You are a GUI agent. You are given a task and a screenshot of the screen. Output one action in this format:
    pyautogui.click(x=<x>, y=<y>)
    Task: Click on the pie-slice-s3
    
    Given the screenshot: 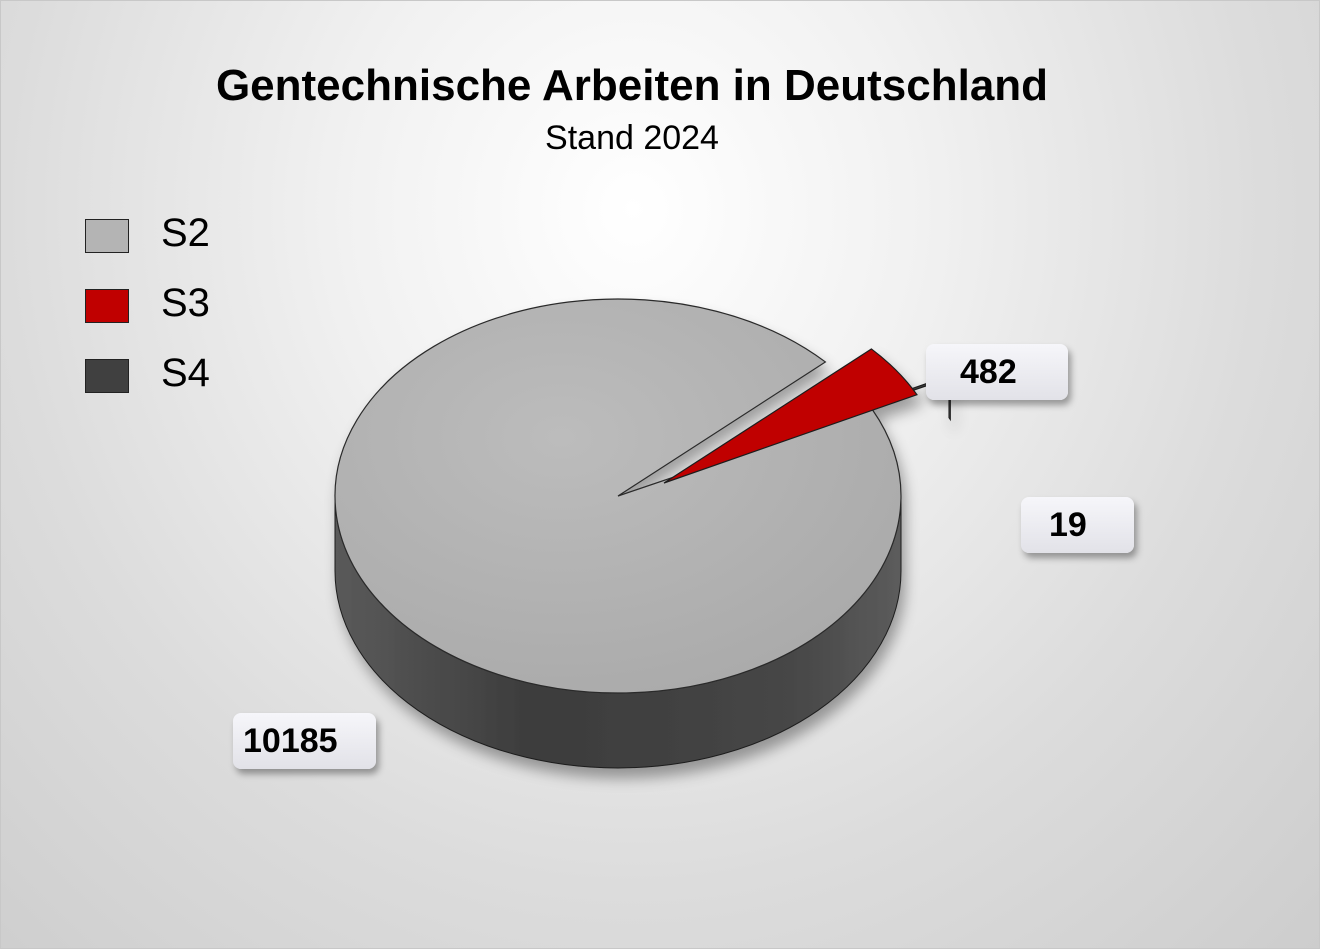 What is the action you would take?
    pyautogui.click(x=790, y=416)
    